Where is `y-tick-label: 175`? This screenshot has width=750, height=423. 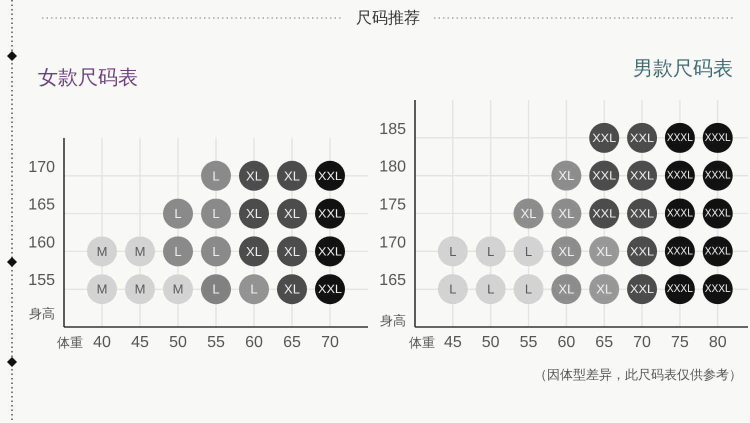
y-tick-label: 175 is located at coordinates (392, 205).